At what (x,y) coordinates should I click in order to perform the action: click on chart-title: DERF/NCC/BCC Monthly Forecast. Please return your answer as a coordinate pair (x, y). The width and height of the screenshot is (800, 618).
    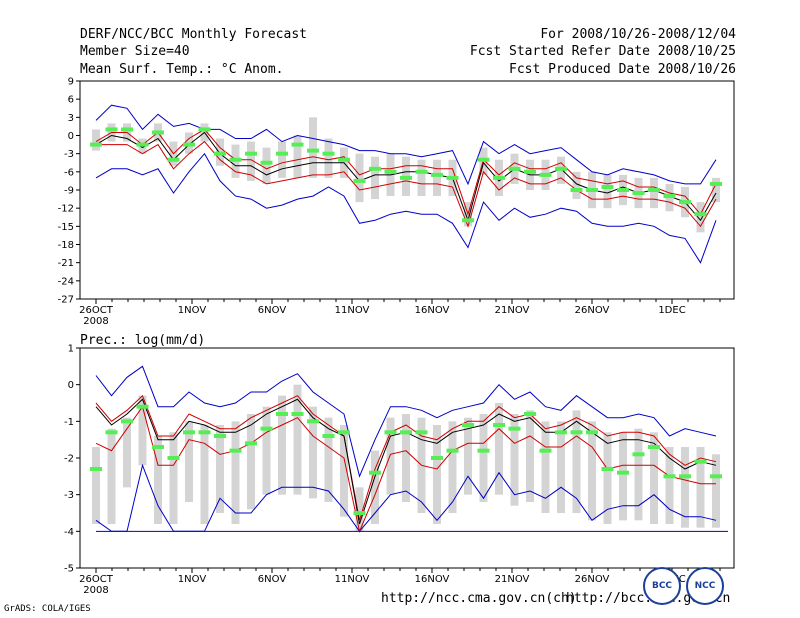
    Looking at the image, I should click on (193, 34).